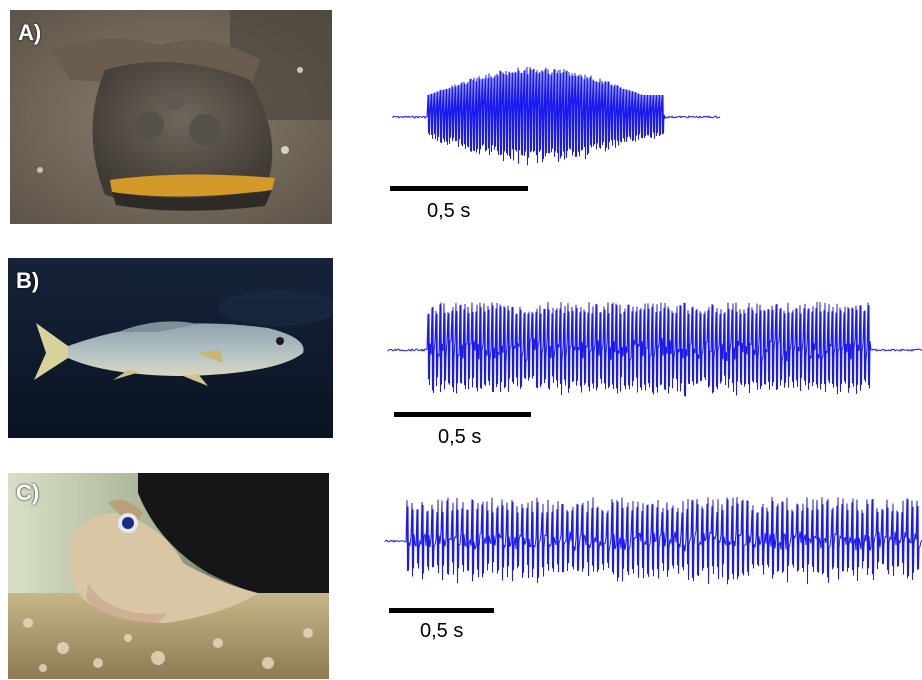 The height and width of the screenshot is (680, 922). Describe the element at coordinates (653, 541) in the screenshot. I see `oscillogram-trace-c` at that location.